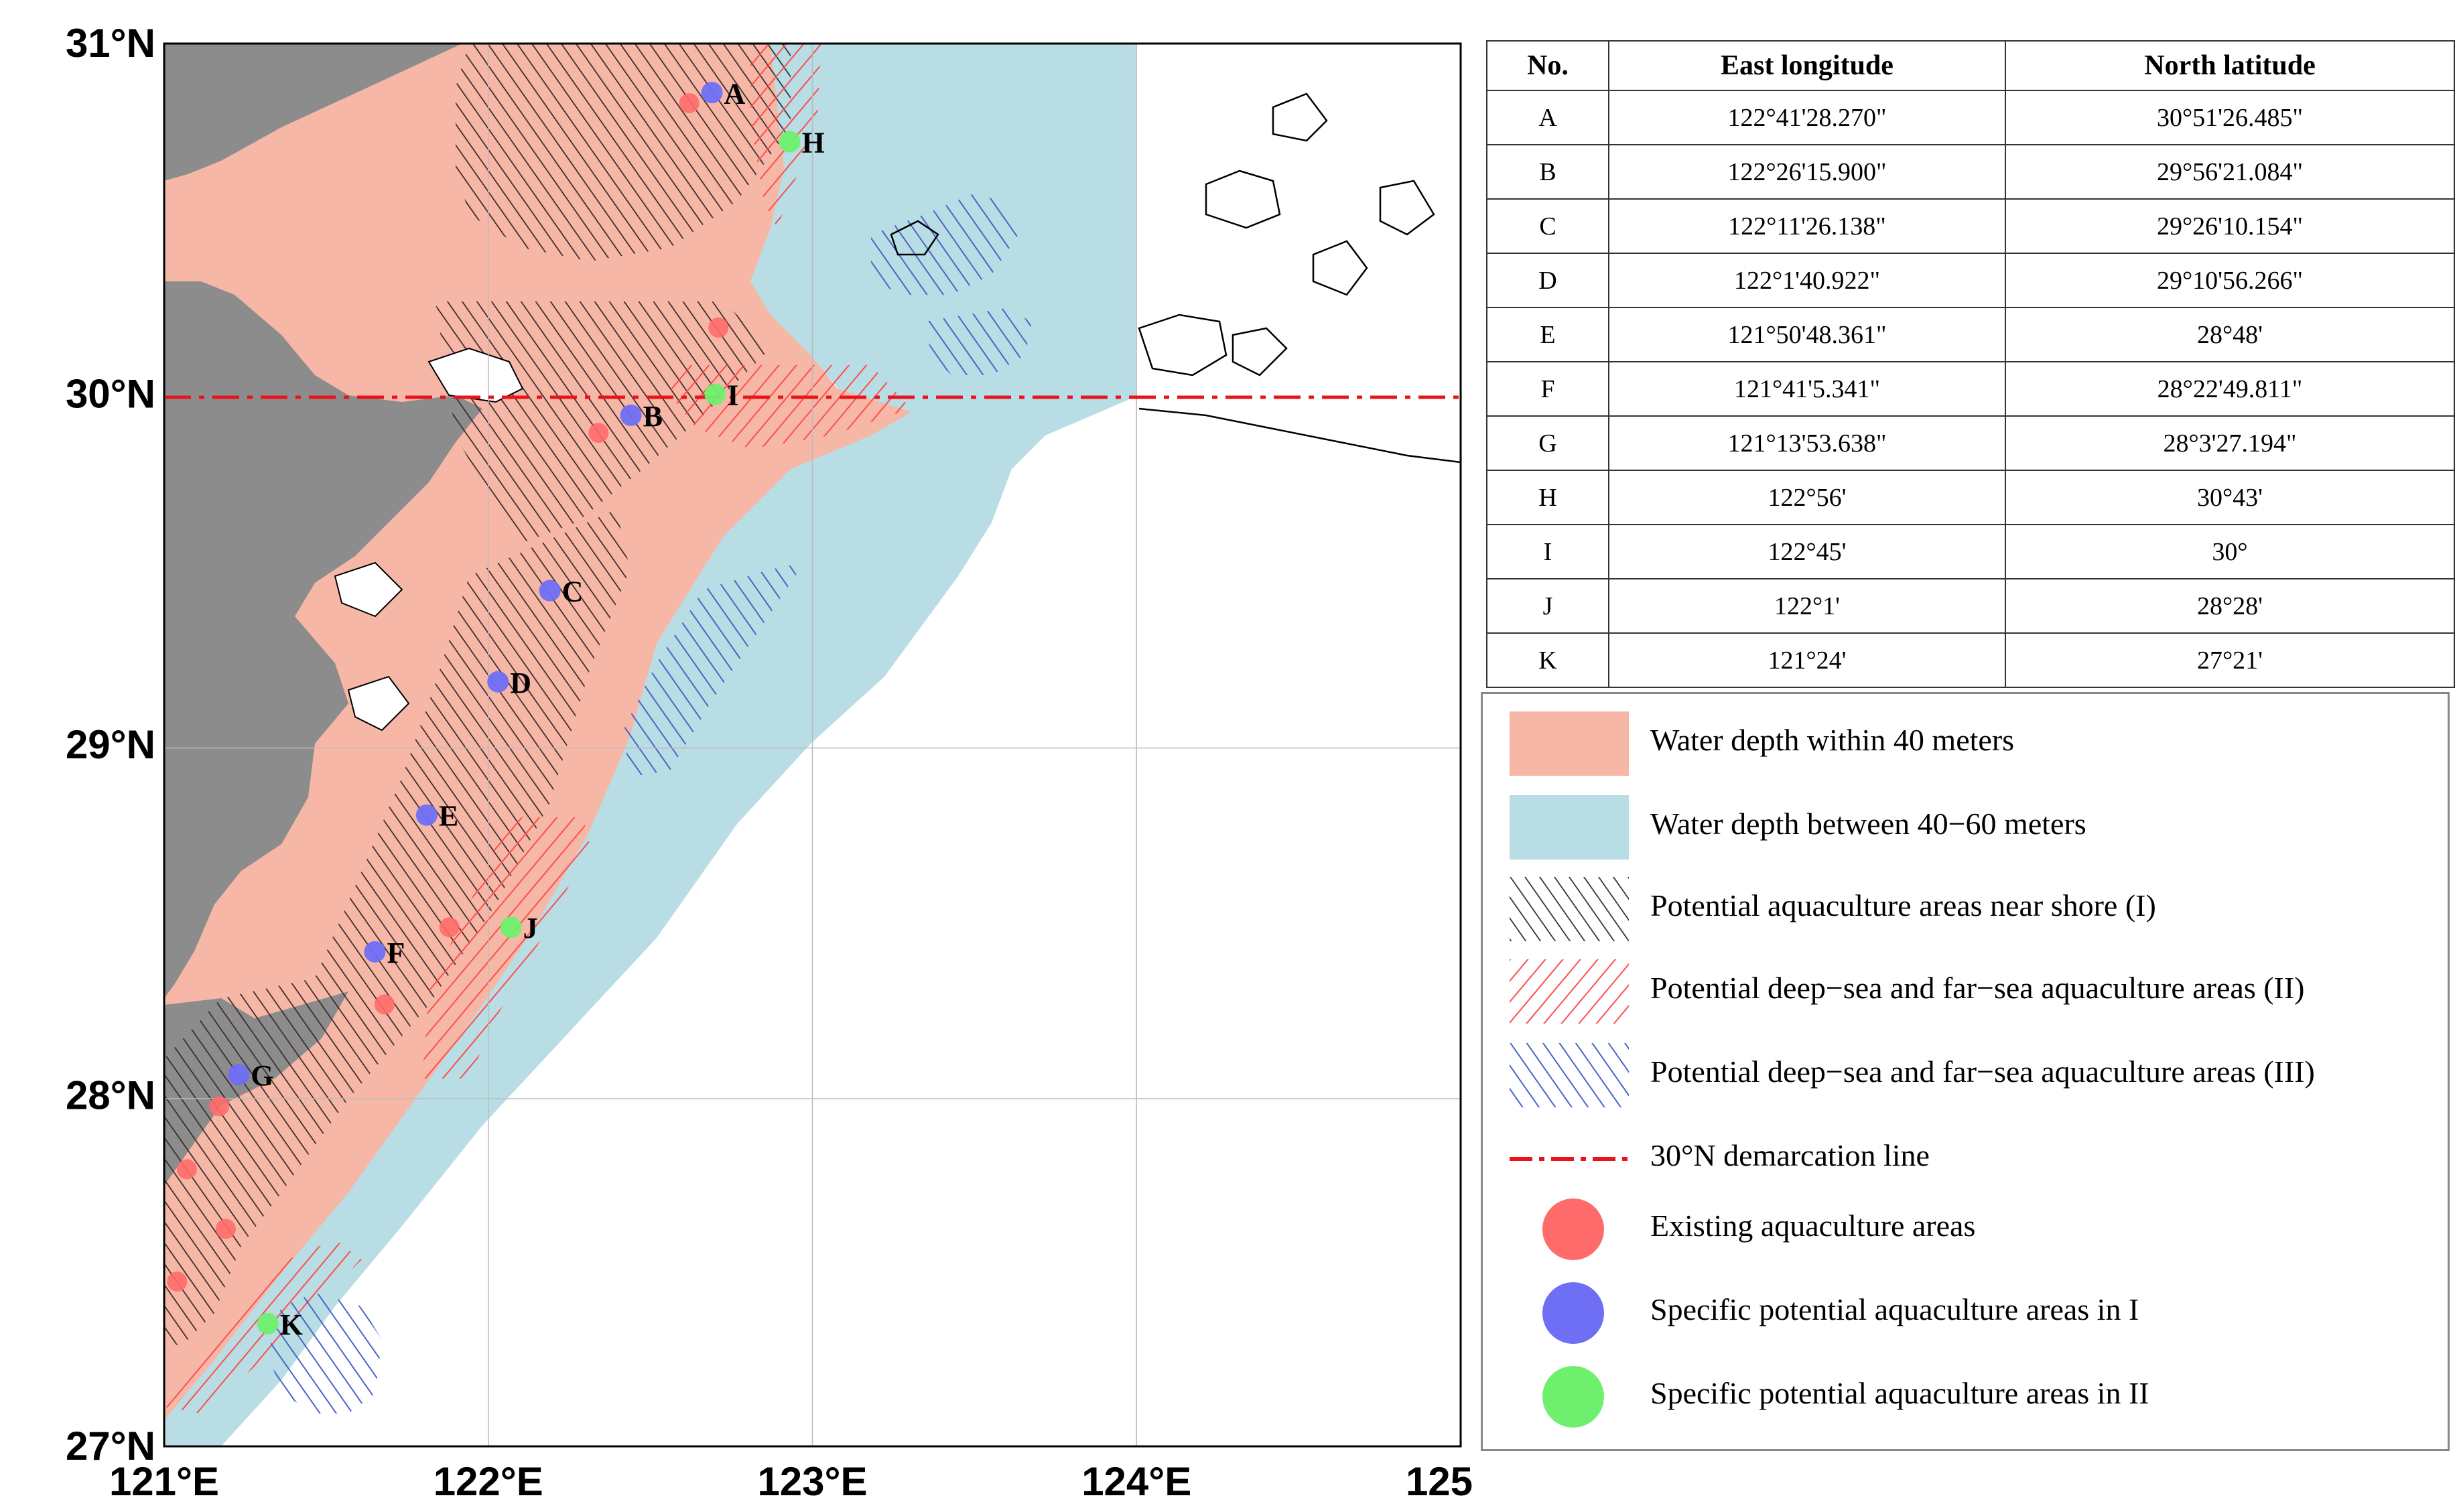  What do you see at coordinates (1833, 740) in the screenshot?
I see `legend-label: Water depth within 40 meters` at bounding box center [1833, 740].